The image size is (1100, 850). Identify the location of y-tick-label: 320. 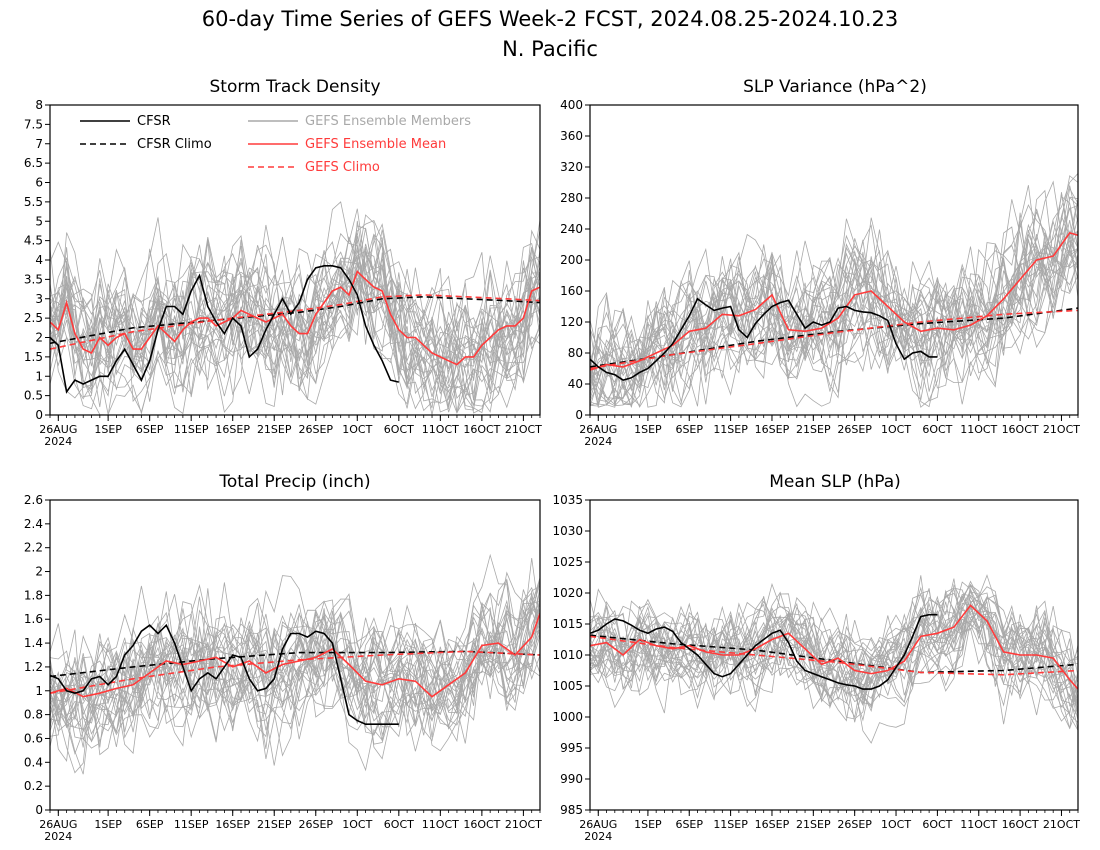
(571, 167).